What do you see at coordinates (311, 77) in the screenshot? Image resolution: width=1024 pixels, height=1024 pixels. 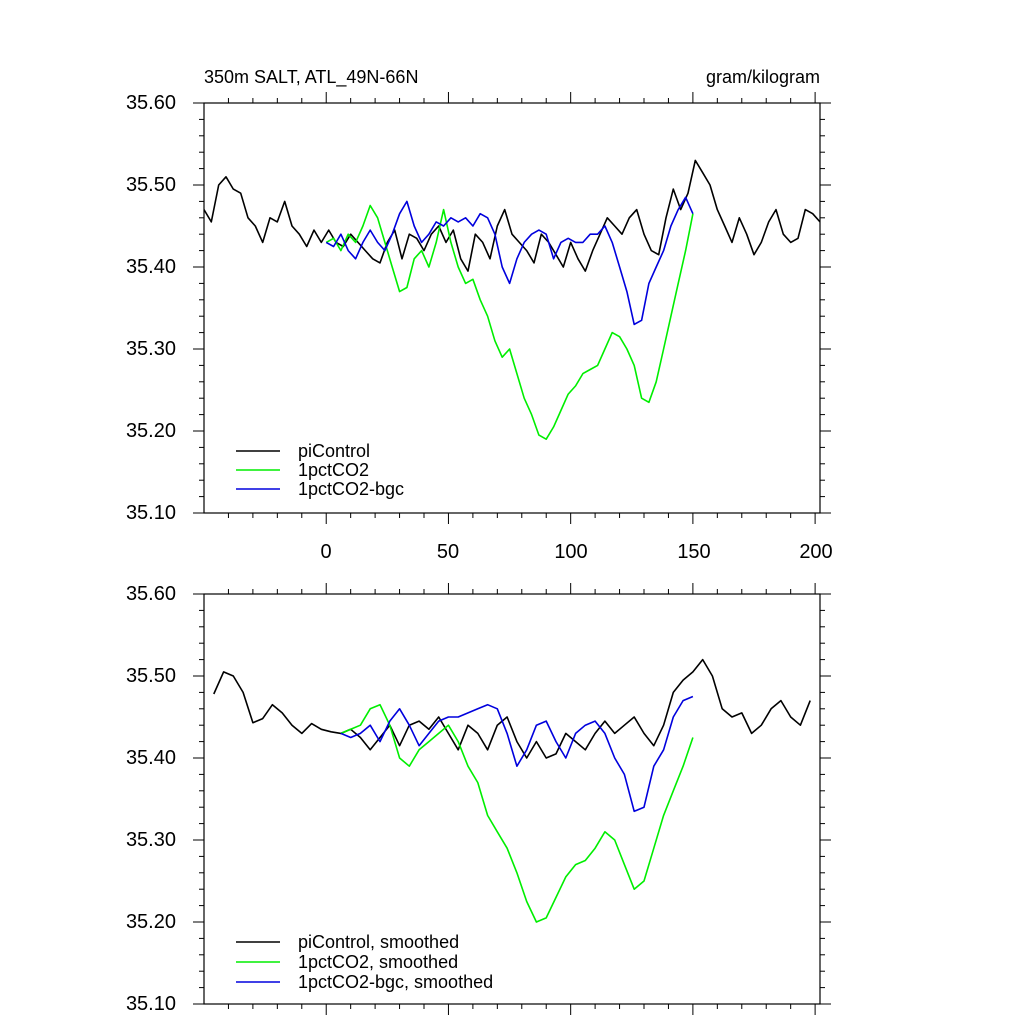 I see `chart-title-left: 350m SALT, ATL_49N-66N` at bounding box center [311, 77].